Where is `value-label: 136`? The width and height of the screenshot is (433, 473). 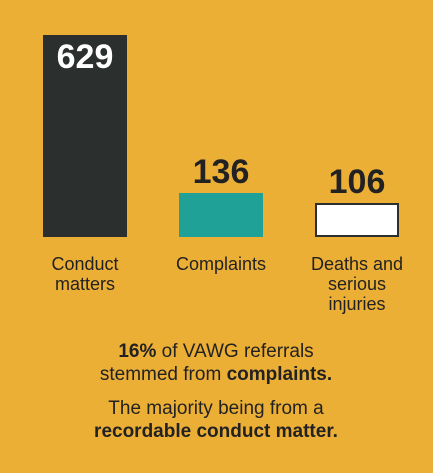
value-label: 136 is located at coordinates (221, 172).